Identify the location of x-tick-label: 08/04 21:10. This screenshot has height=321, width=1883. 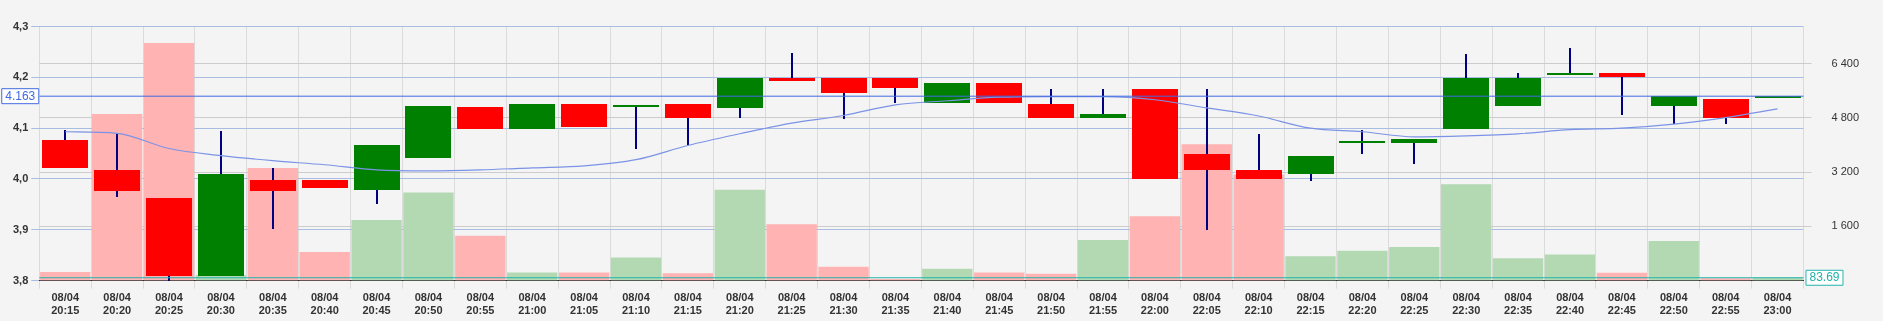
(636, 304).